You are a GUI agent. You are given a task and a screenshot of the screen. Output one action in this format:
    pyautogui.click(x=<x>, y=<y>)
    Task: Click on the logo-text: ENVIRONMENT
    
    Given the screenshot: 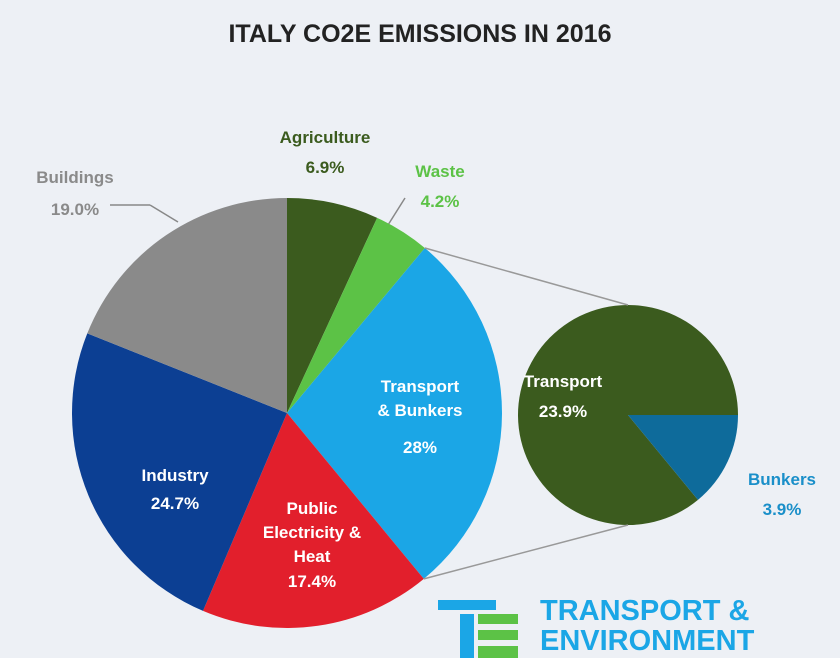 What is the action you would take?
    pyautogui.click(x=647, y=641)
    